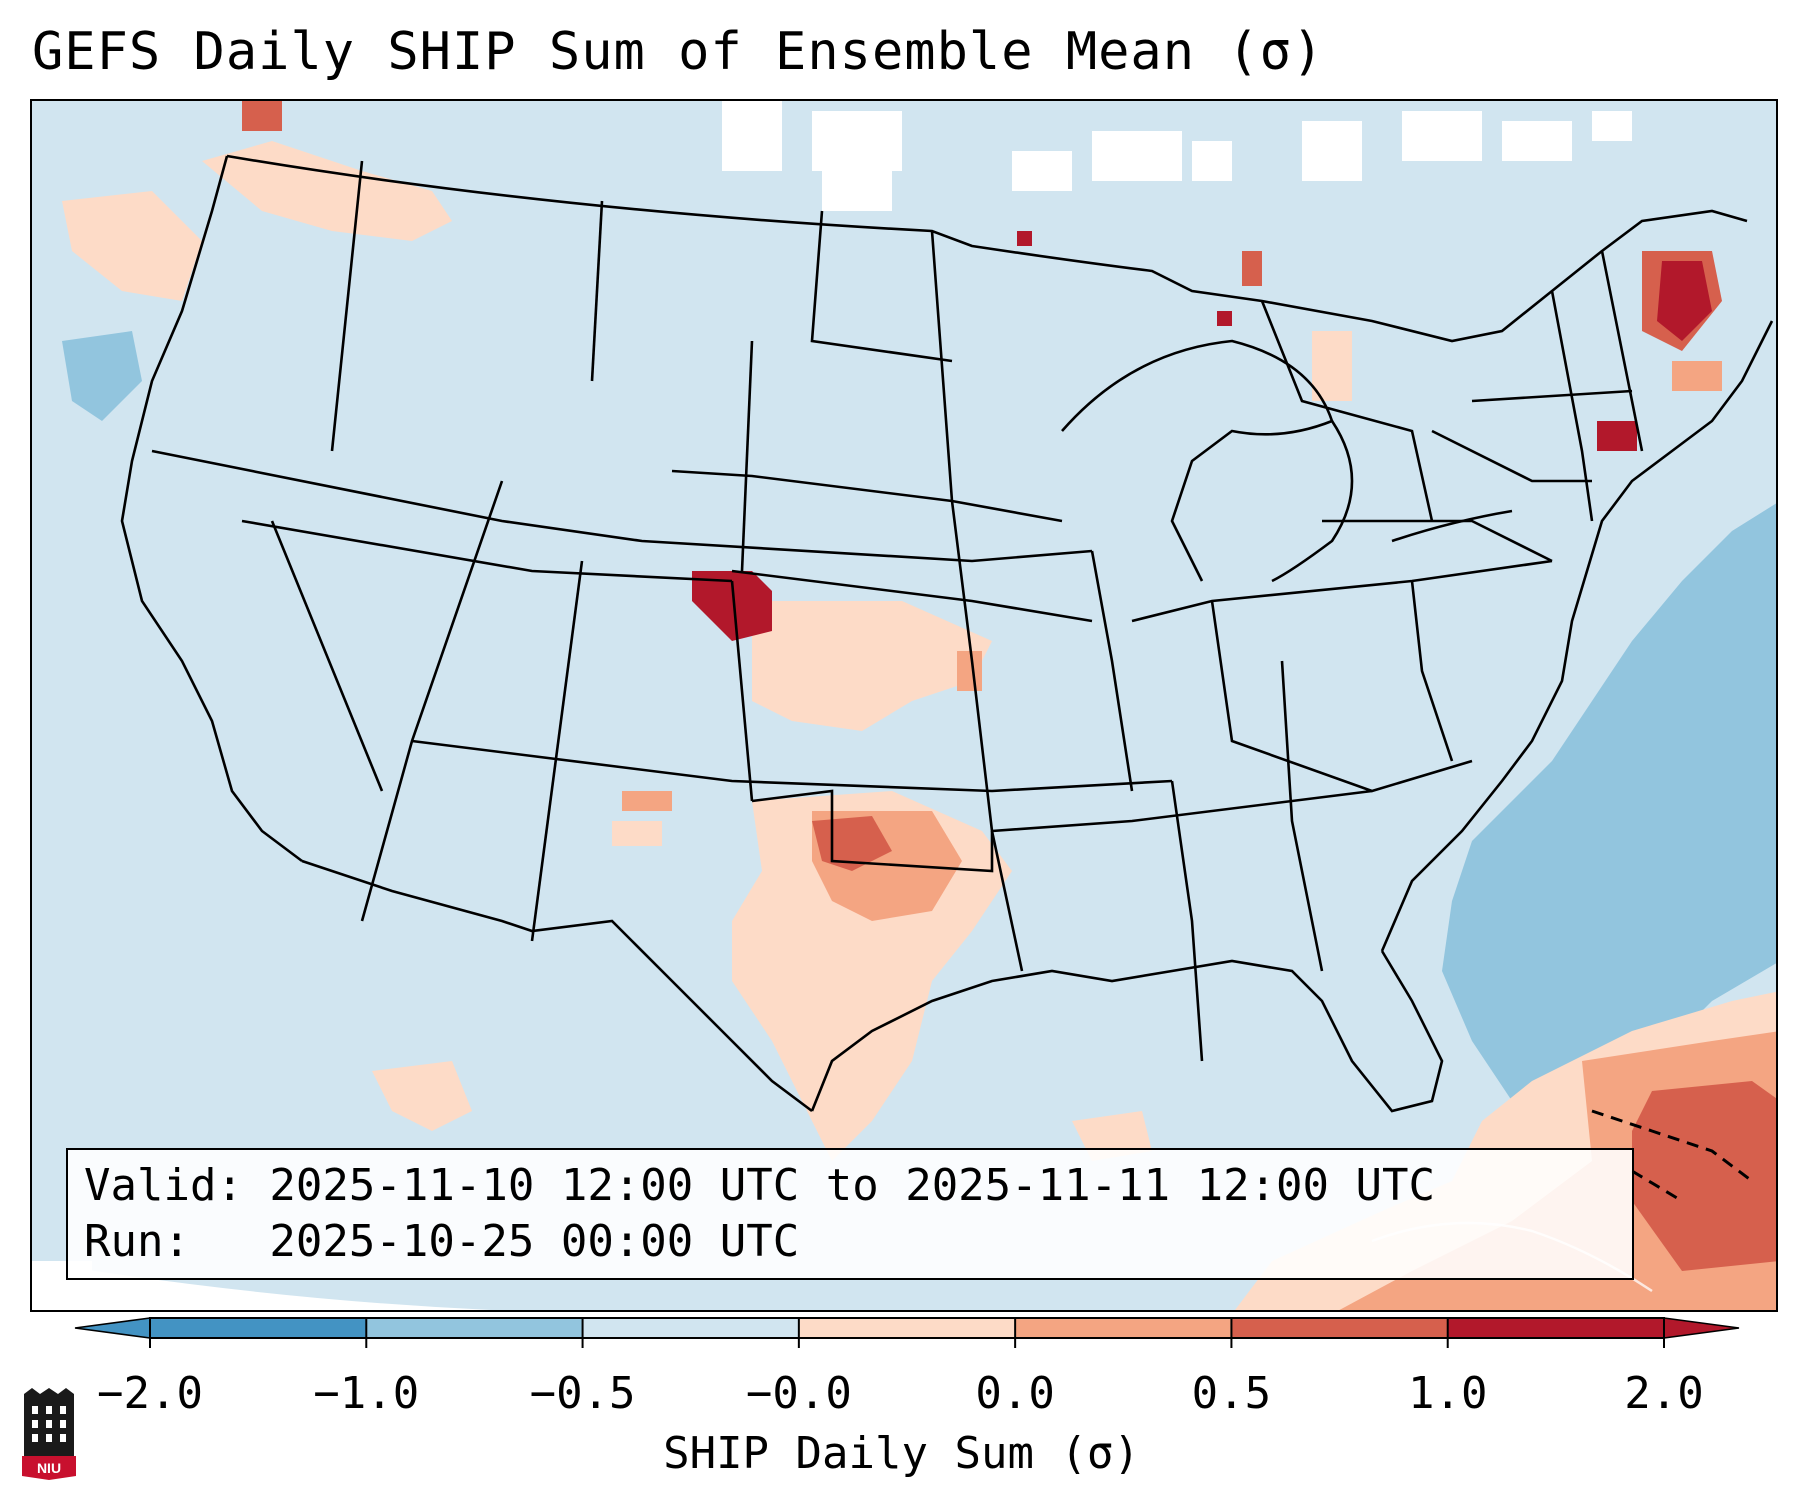 The height and width of the screenshot is (1506, 1803). I want to click on colorbar, so click(907, 1332).